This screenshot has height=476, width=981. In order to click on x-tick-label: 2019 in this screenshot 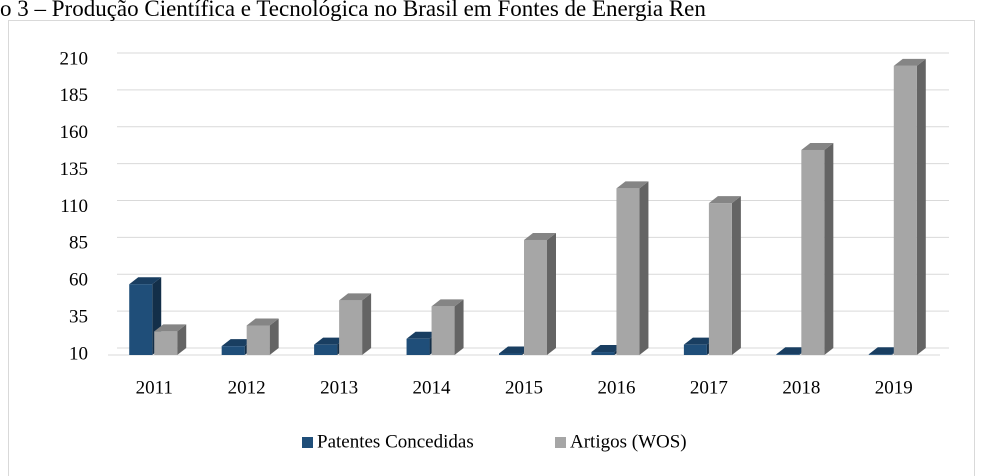, I will do `click(894, 387)`.